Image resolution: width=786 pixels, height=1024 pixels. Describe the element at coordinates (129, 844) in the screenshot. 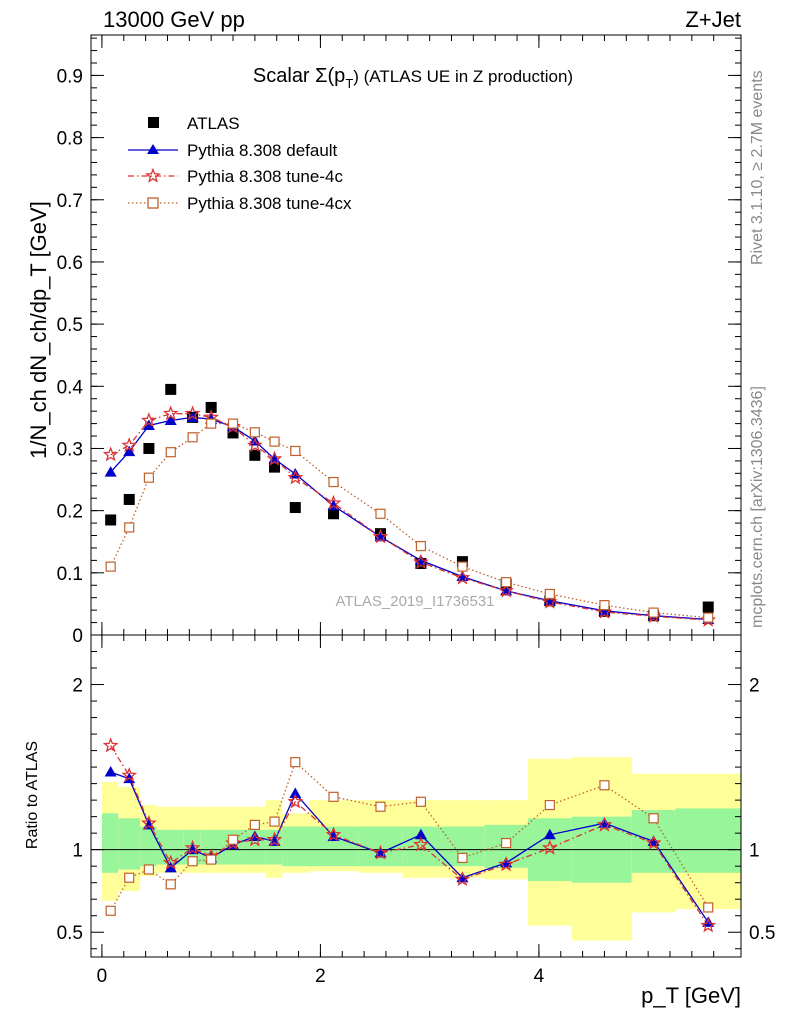

I see `ratio-band-inner` at that location.